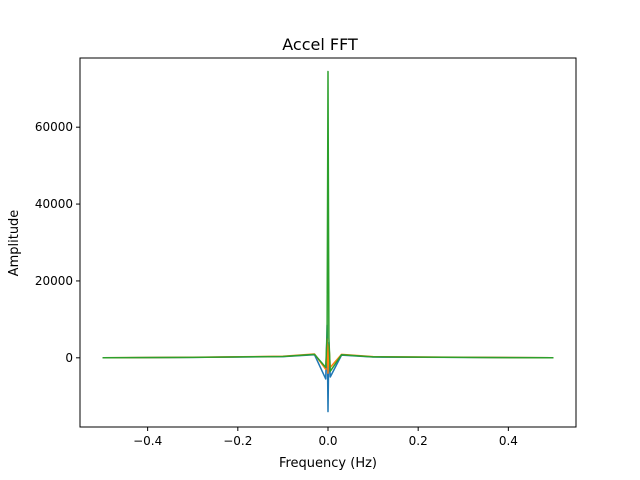  I want to click on x-tick-label: 0.0, so click(327, 441).